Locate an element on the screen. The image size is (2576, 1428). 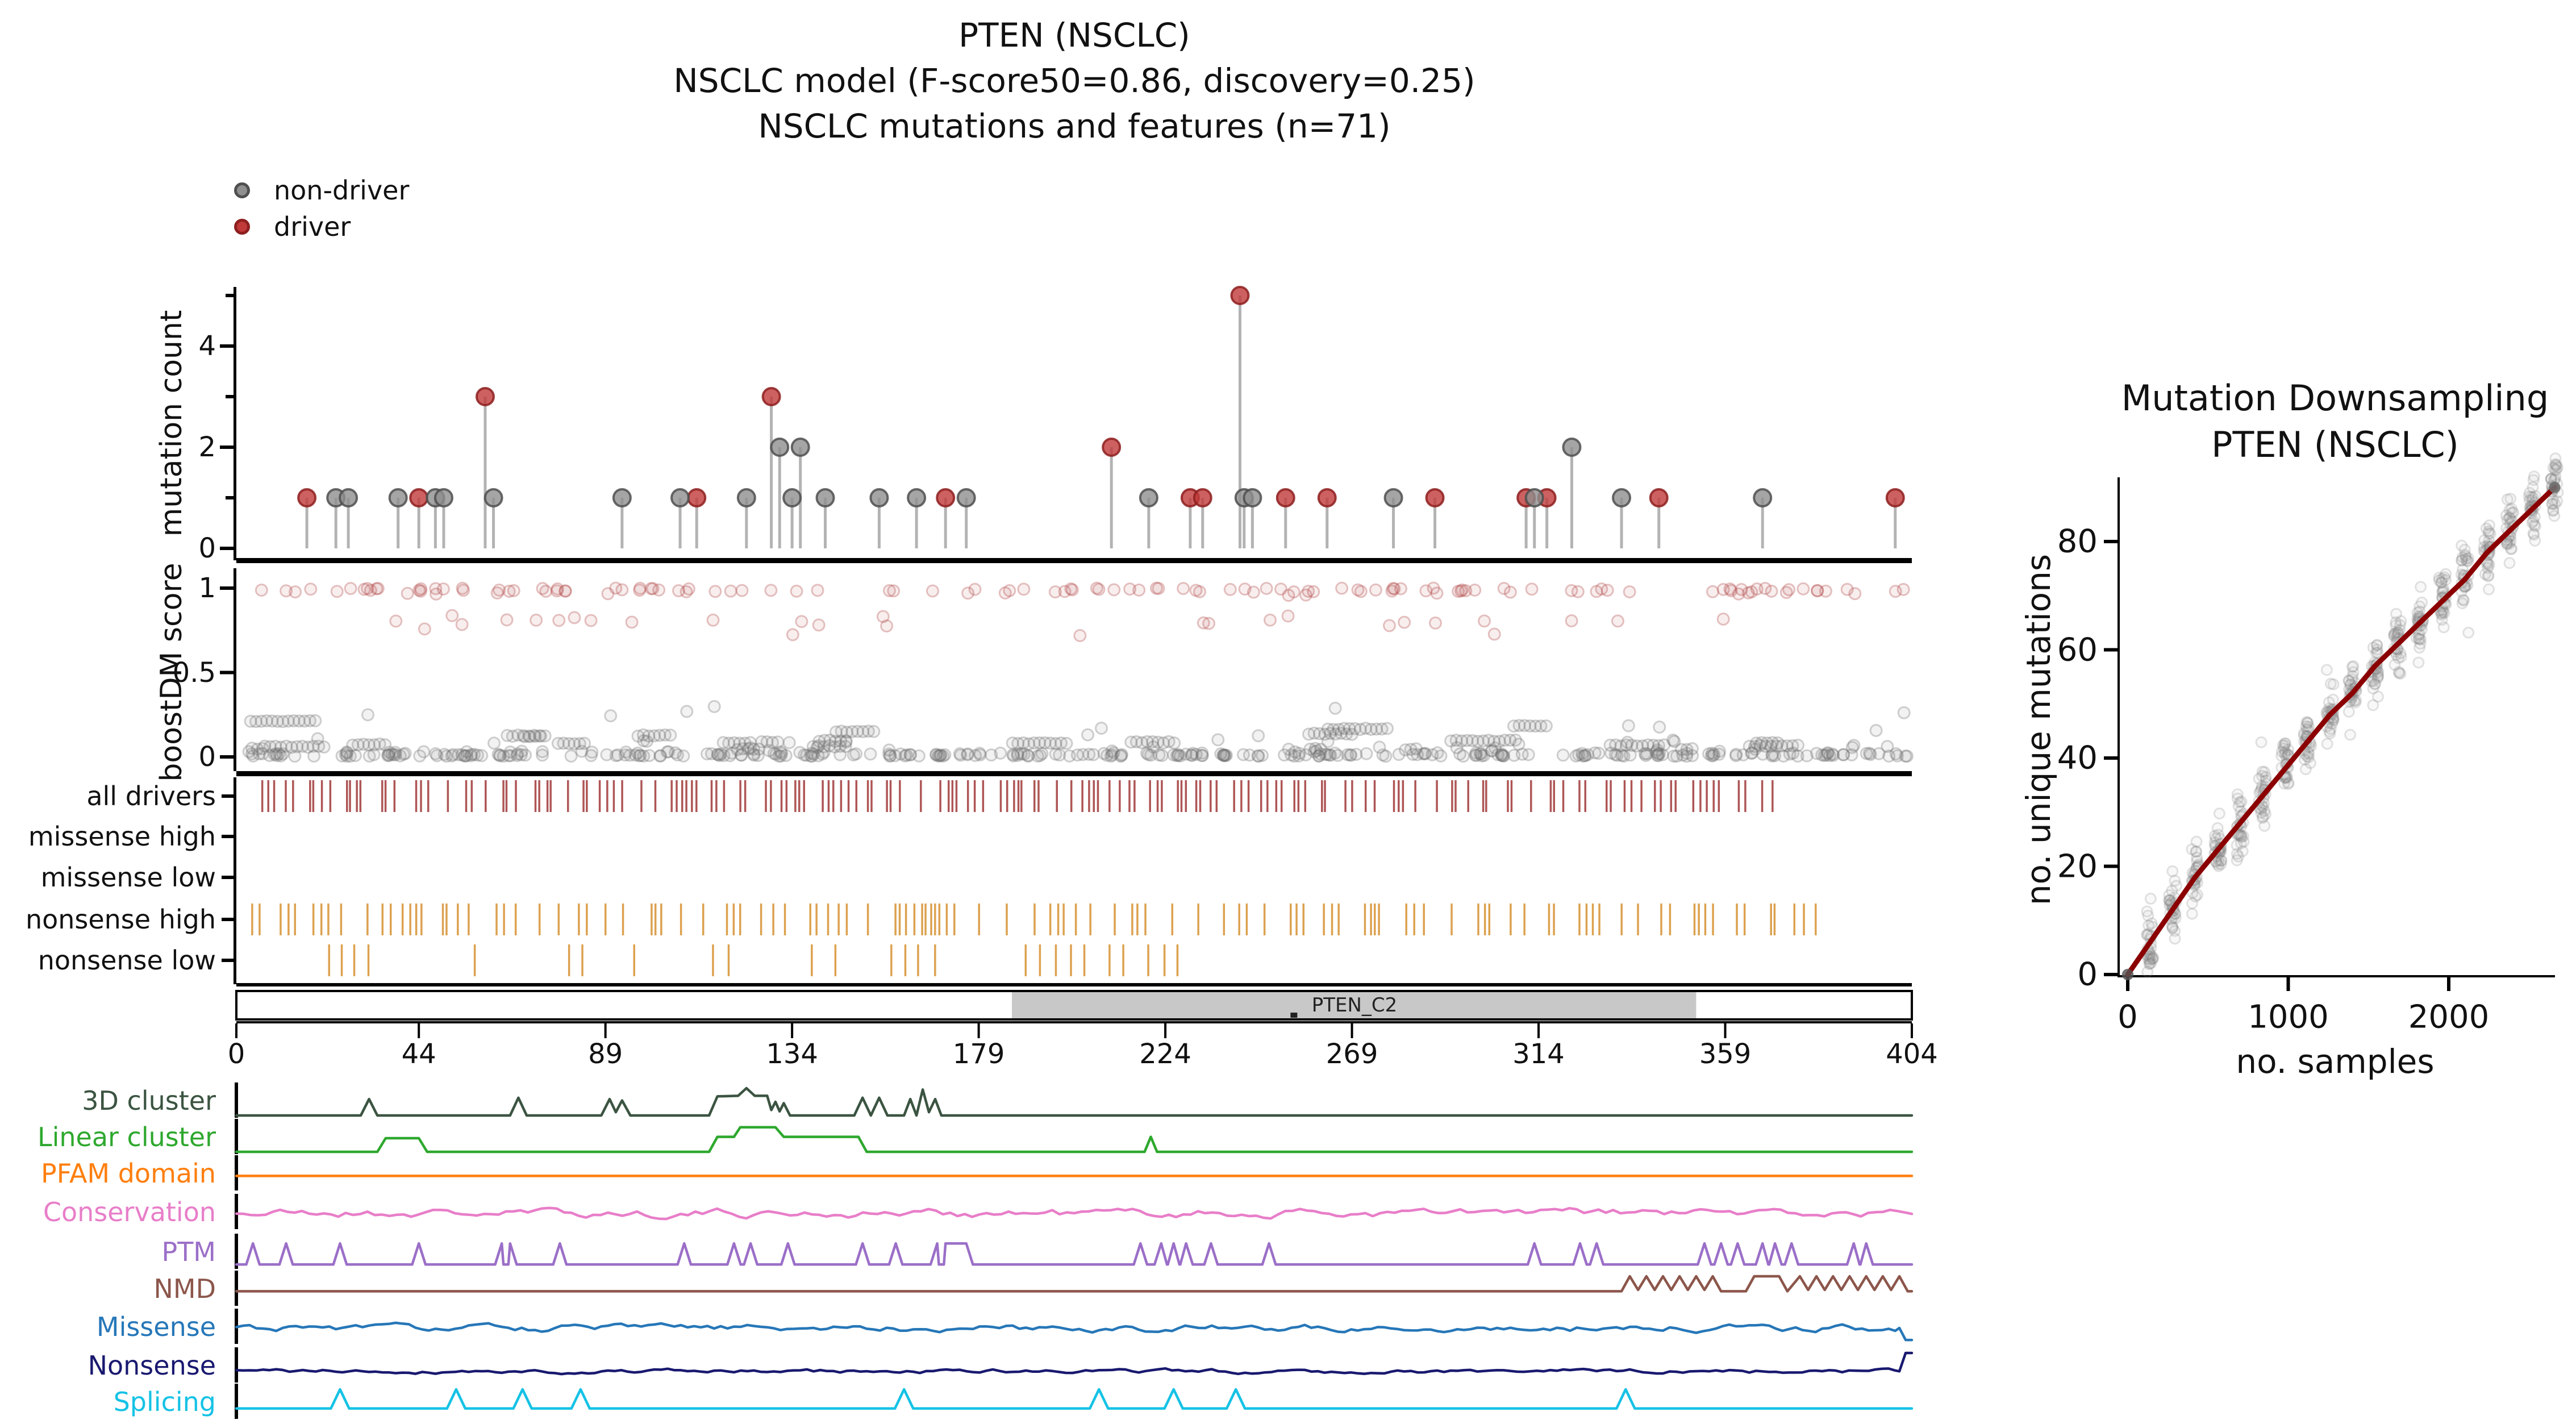
main-x-tick-label: 44 is located at coordinates (419, 1054).